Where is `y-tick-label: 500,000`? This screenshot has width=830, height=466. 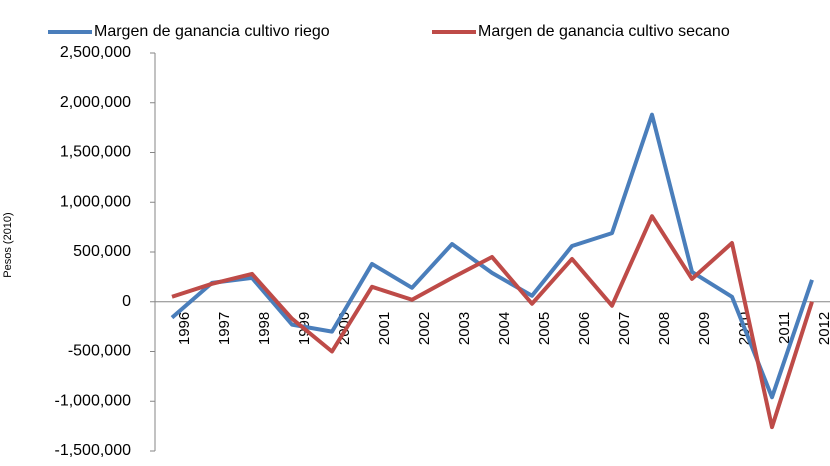 y-tick-label: 500,000 is located at coordinates (102, 251).